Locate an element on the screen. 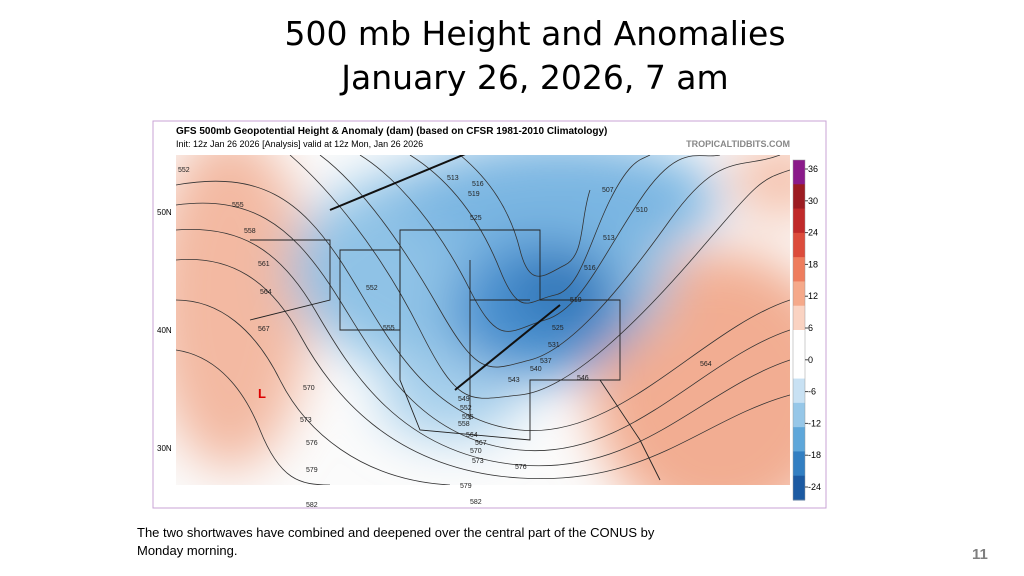  colorbar-tick-label: -24 is located at coordinates (814, 487).